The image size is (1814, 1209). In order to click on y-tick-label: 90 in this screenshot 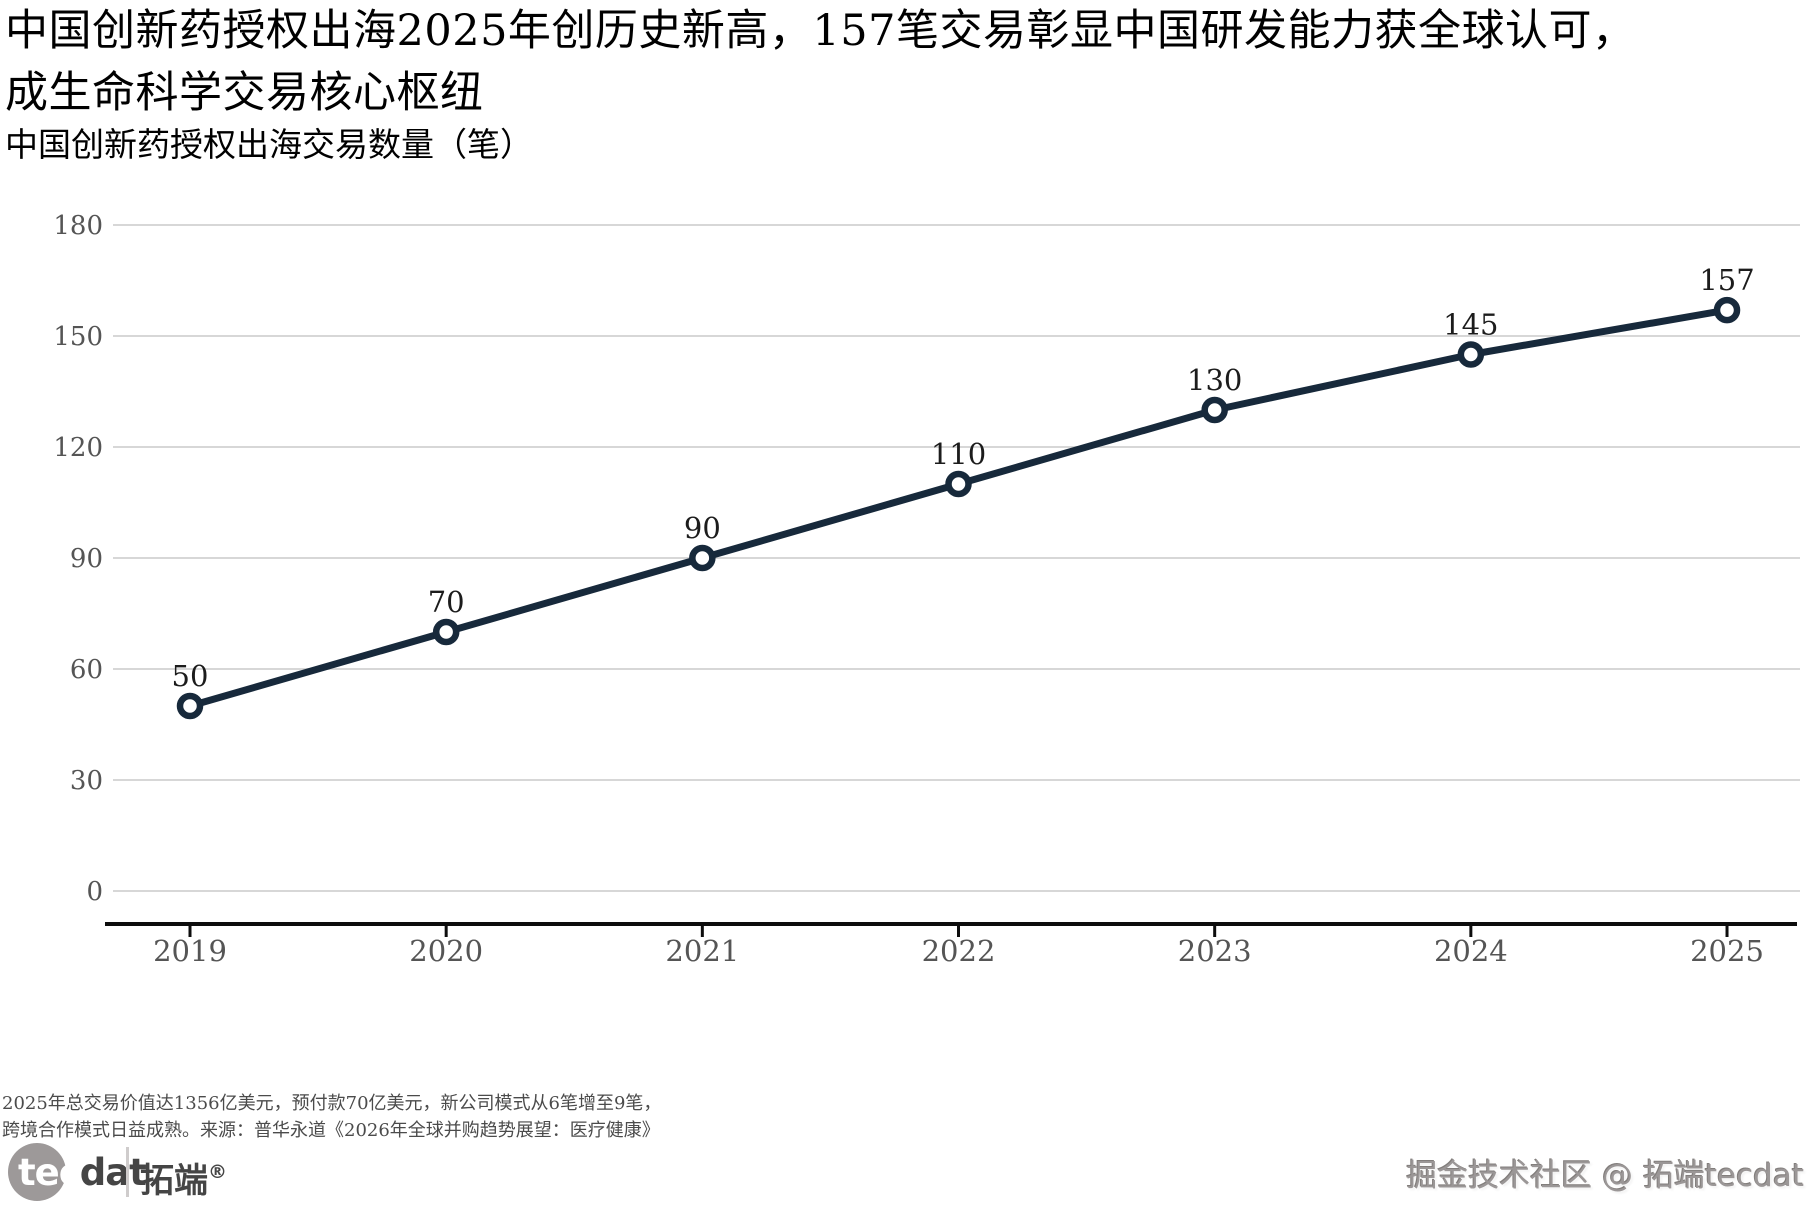, I will do `click(86, 559)`.